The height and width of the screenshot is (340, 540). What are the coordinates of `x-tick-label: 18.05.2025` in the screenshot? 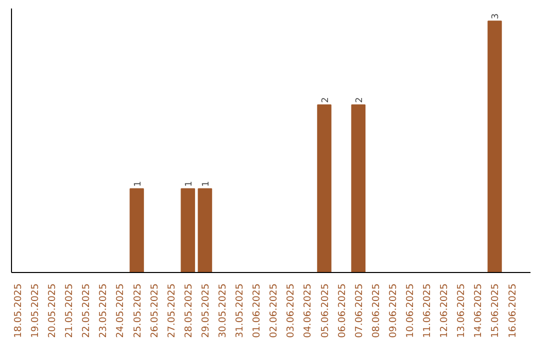 It's located at (18, 310).